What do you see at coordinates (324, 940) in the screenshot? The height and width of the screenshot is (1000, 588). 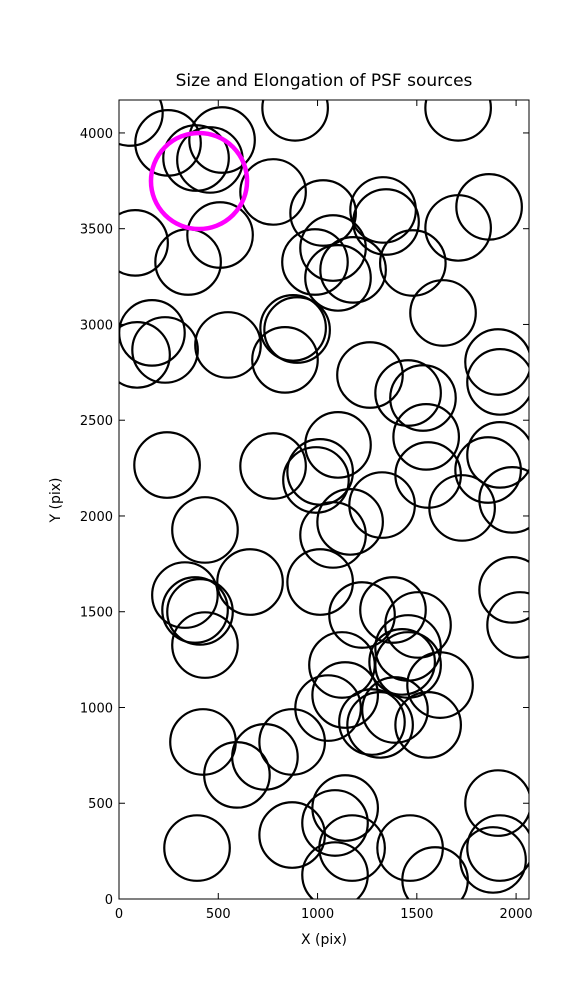 I see `x-axis-label: X (pix)` at bounding box center [324, 940].